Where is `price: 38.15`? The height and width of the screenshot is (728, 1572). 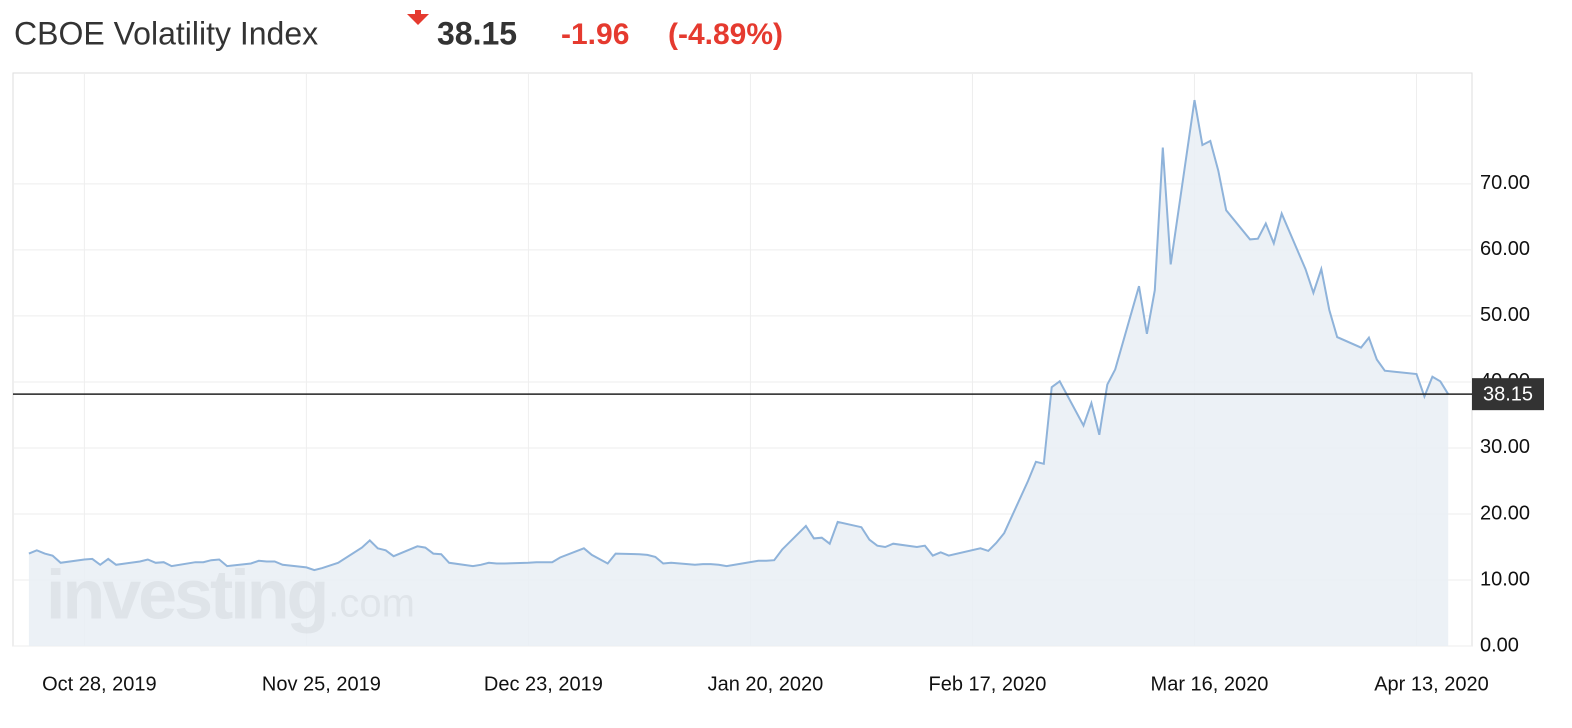
price: 38.15 is located at coordinates (477, 33).